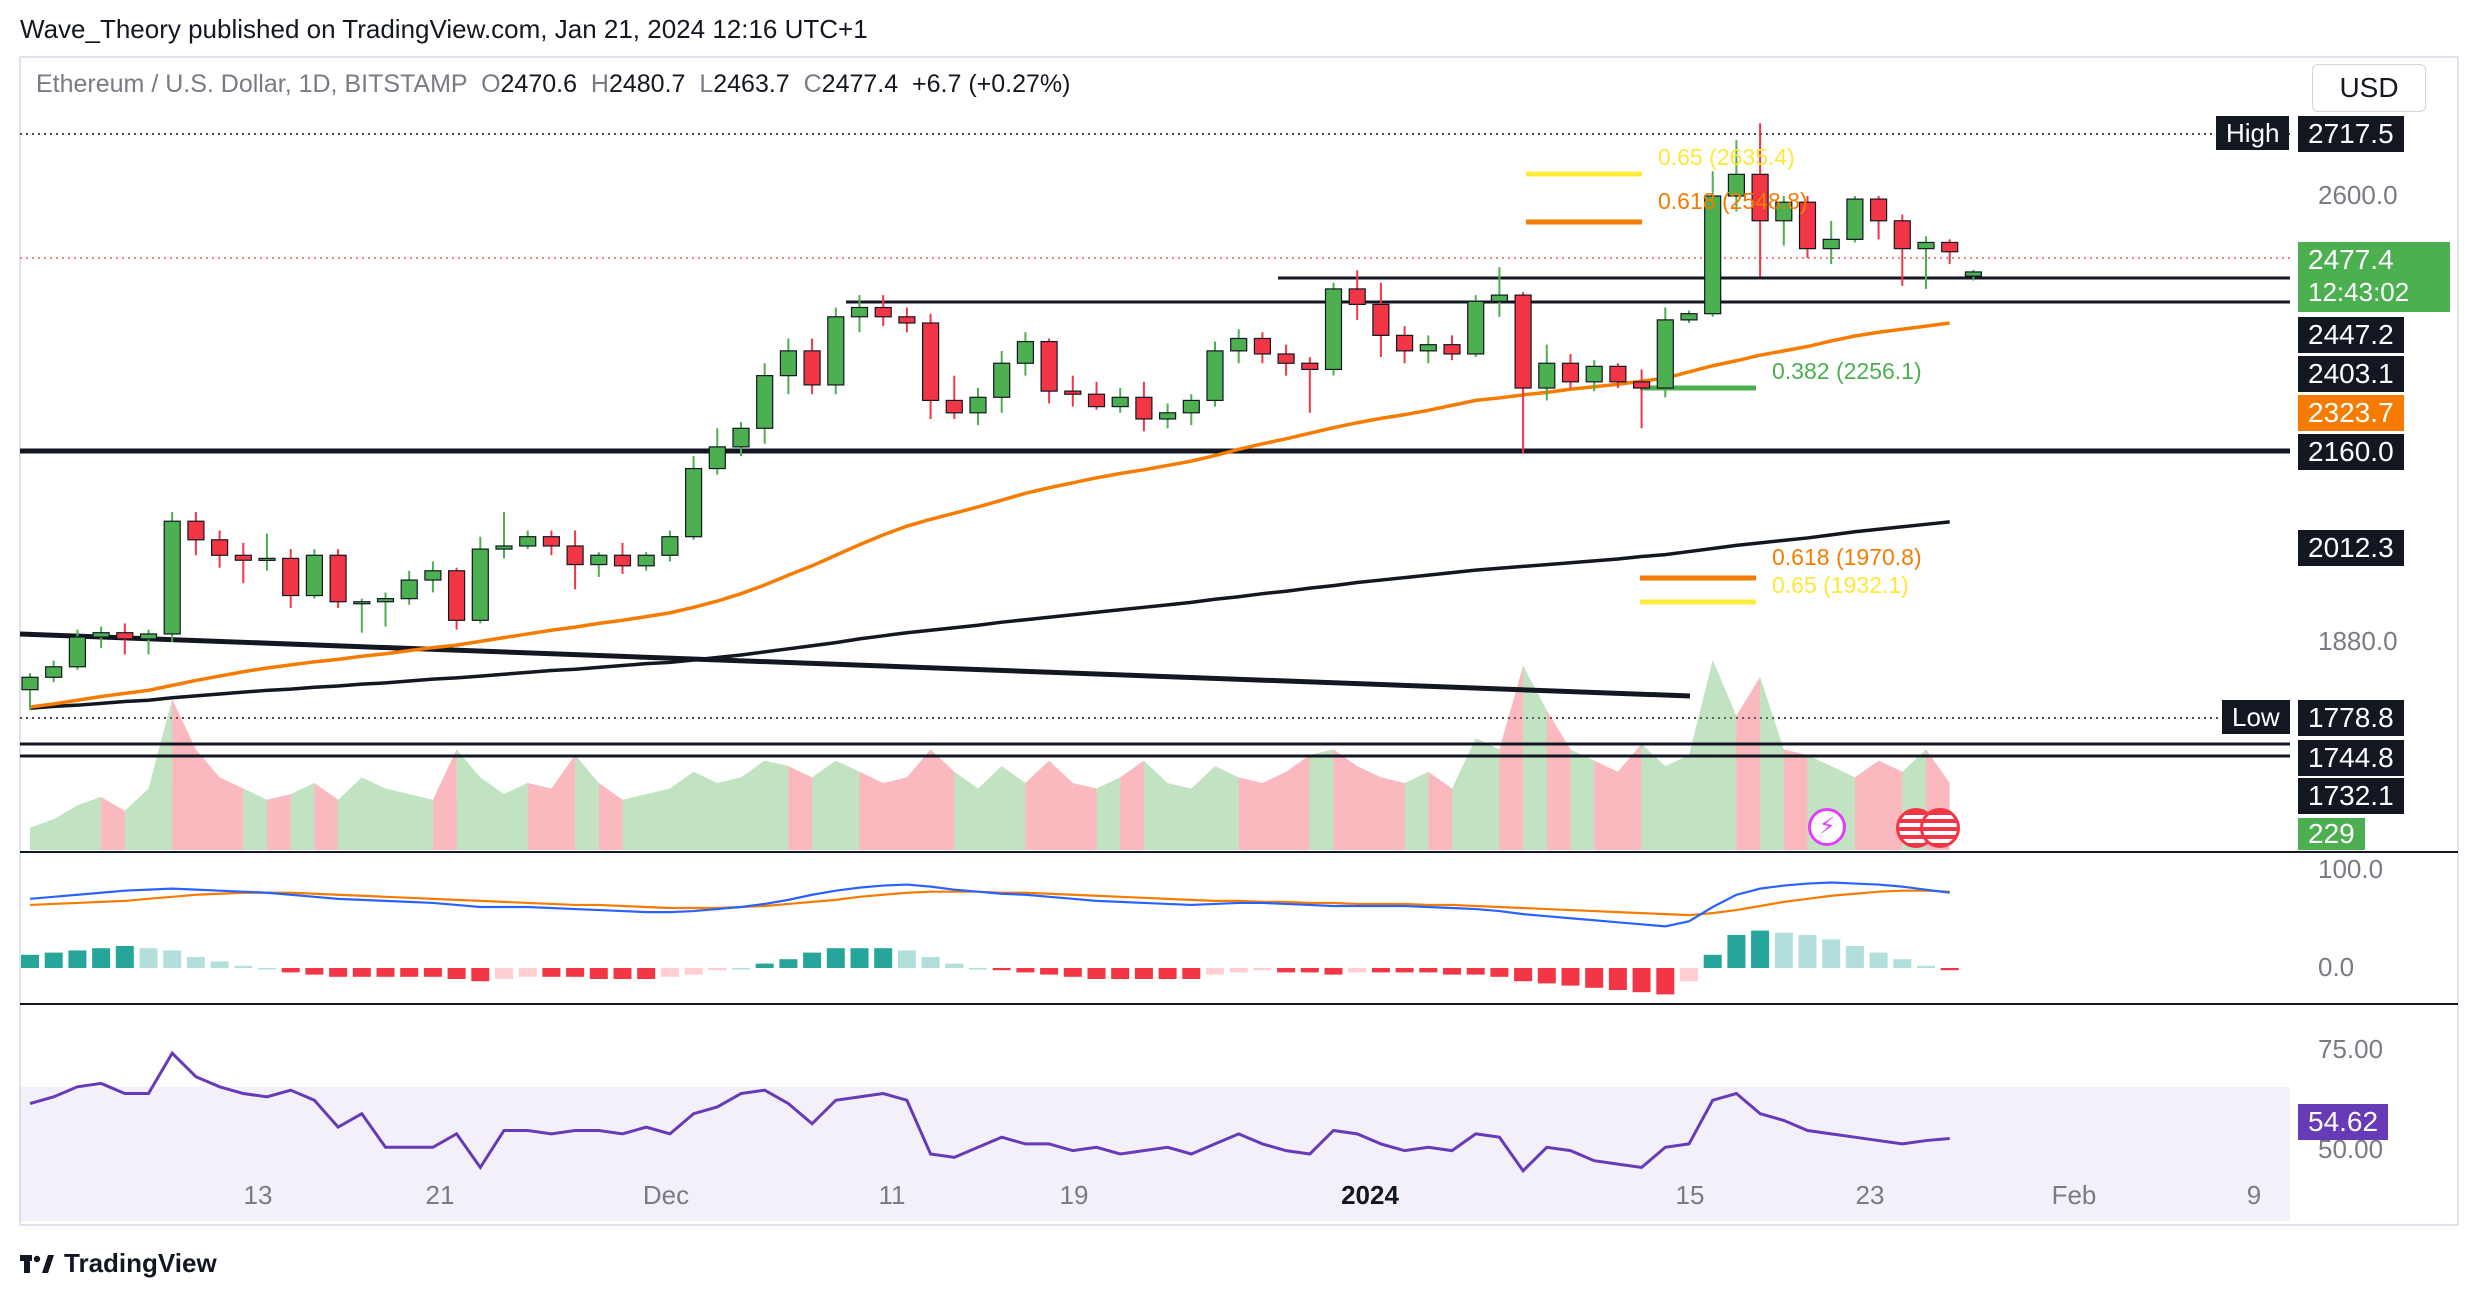 The image size is (2478, 1298). Describe the element at coordinates (2351, 413) in the screenshot. I see `ema50-badge: 2323.7` at that location.